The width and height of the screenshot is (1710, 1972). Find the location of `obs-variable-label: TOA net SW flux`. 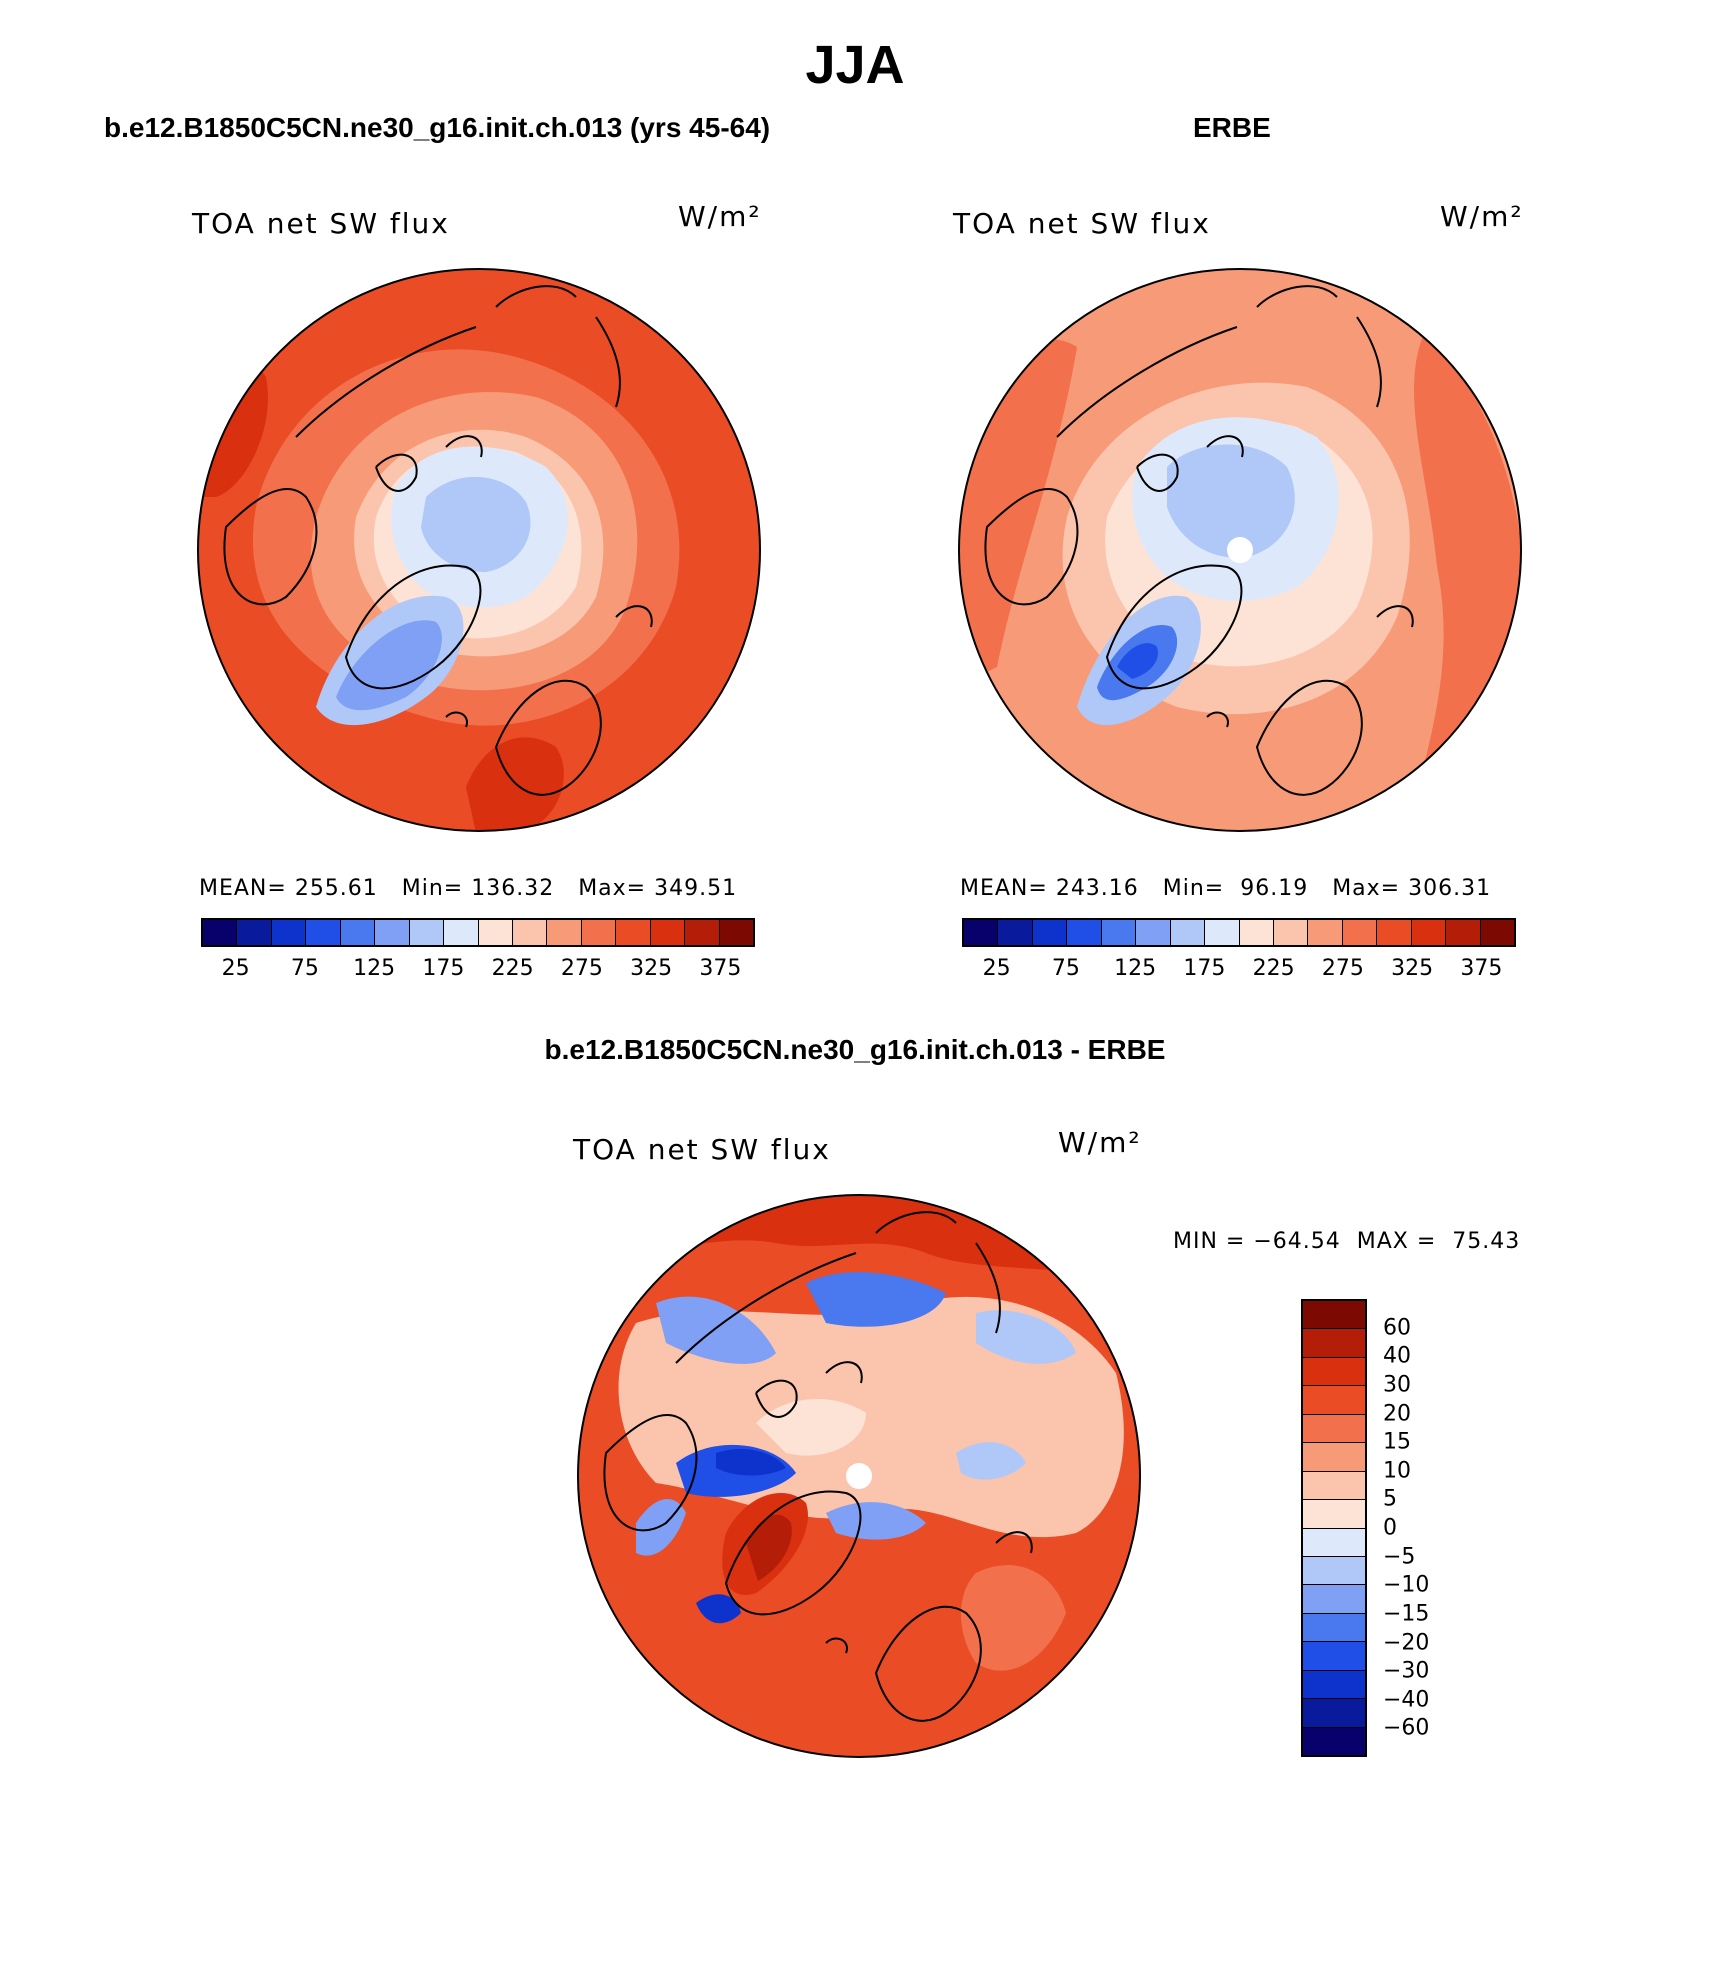

obs-variable-label: TOA net SW flux is located at coordinates (1082, 223).